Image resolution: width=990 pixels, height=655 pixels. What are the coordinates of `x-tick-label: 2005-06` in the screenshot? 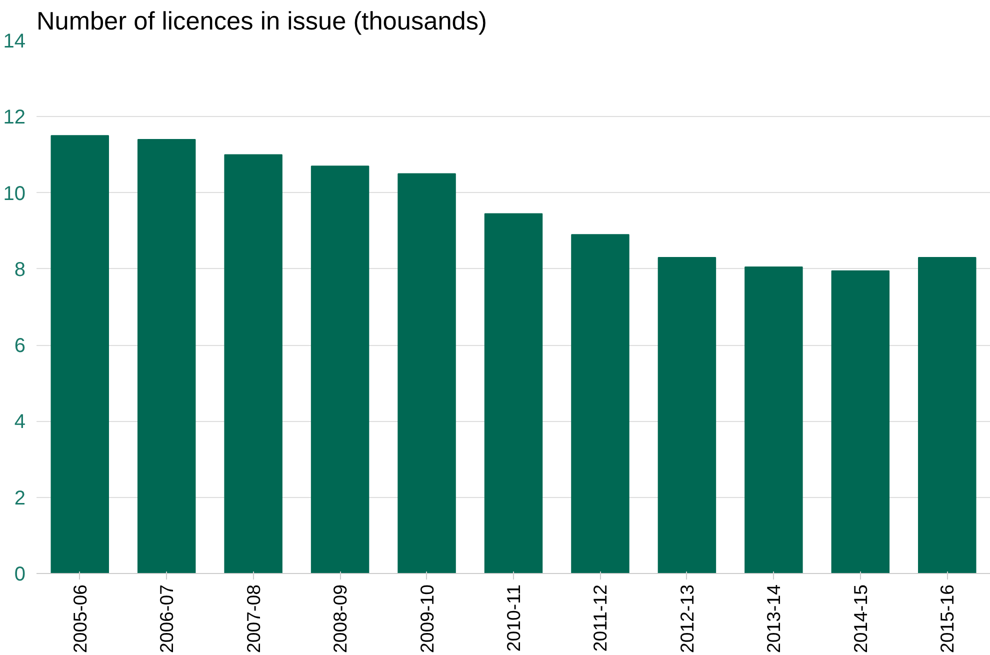 It's located at (79, 618).